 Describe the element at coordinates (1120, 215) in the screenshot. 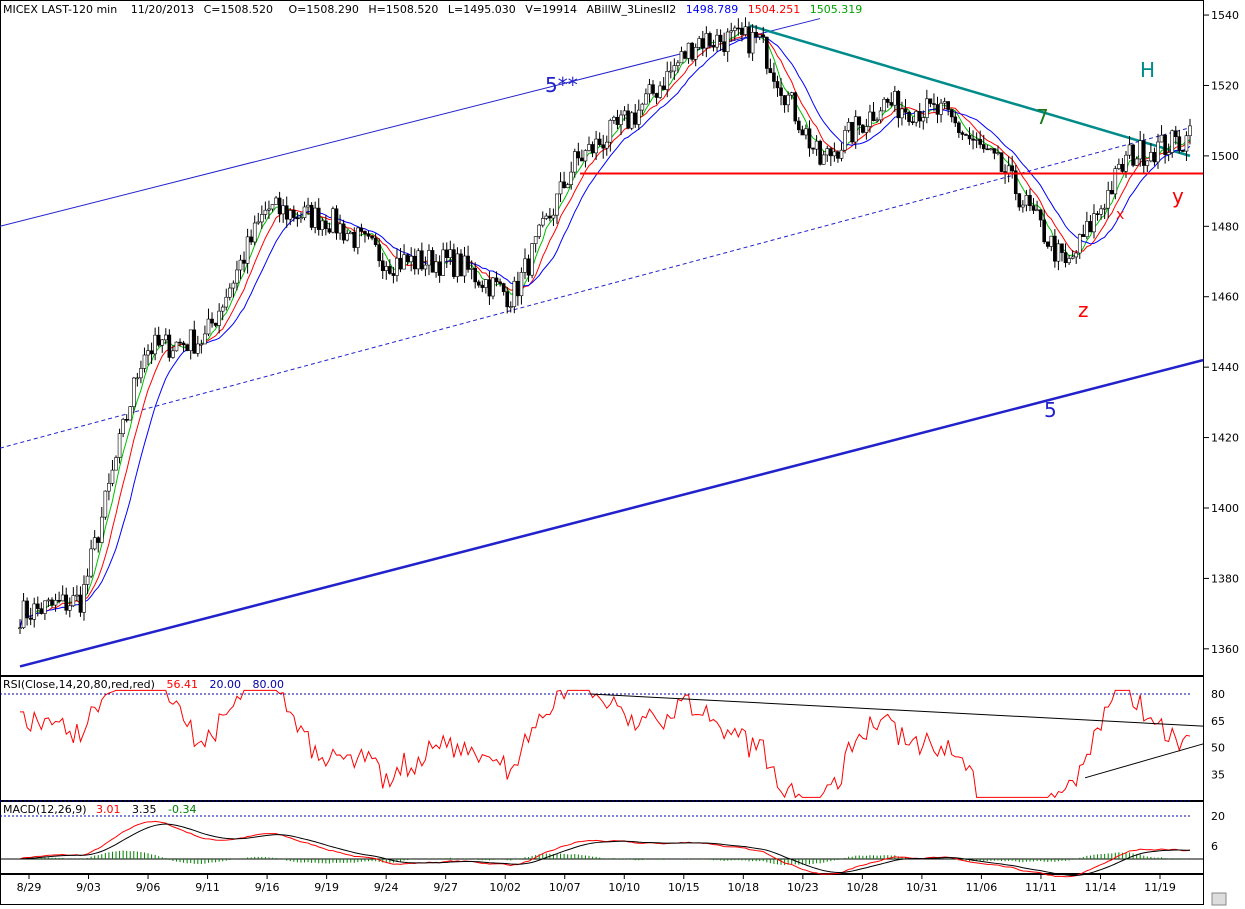

I see `wave-label-x: x` at that location.